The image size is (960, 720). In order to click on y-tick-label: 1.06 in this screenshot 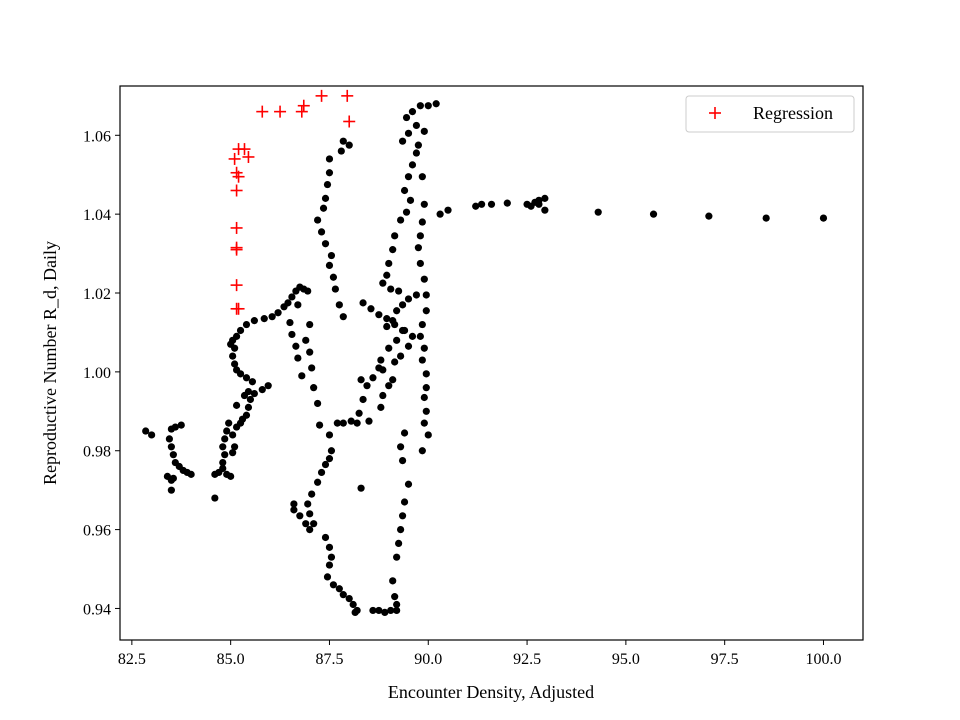, I will do `click(97, 136)`.